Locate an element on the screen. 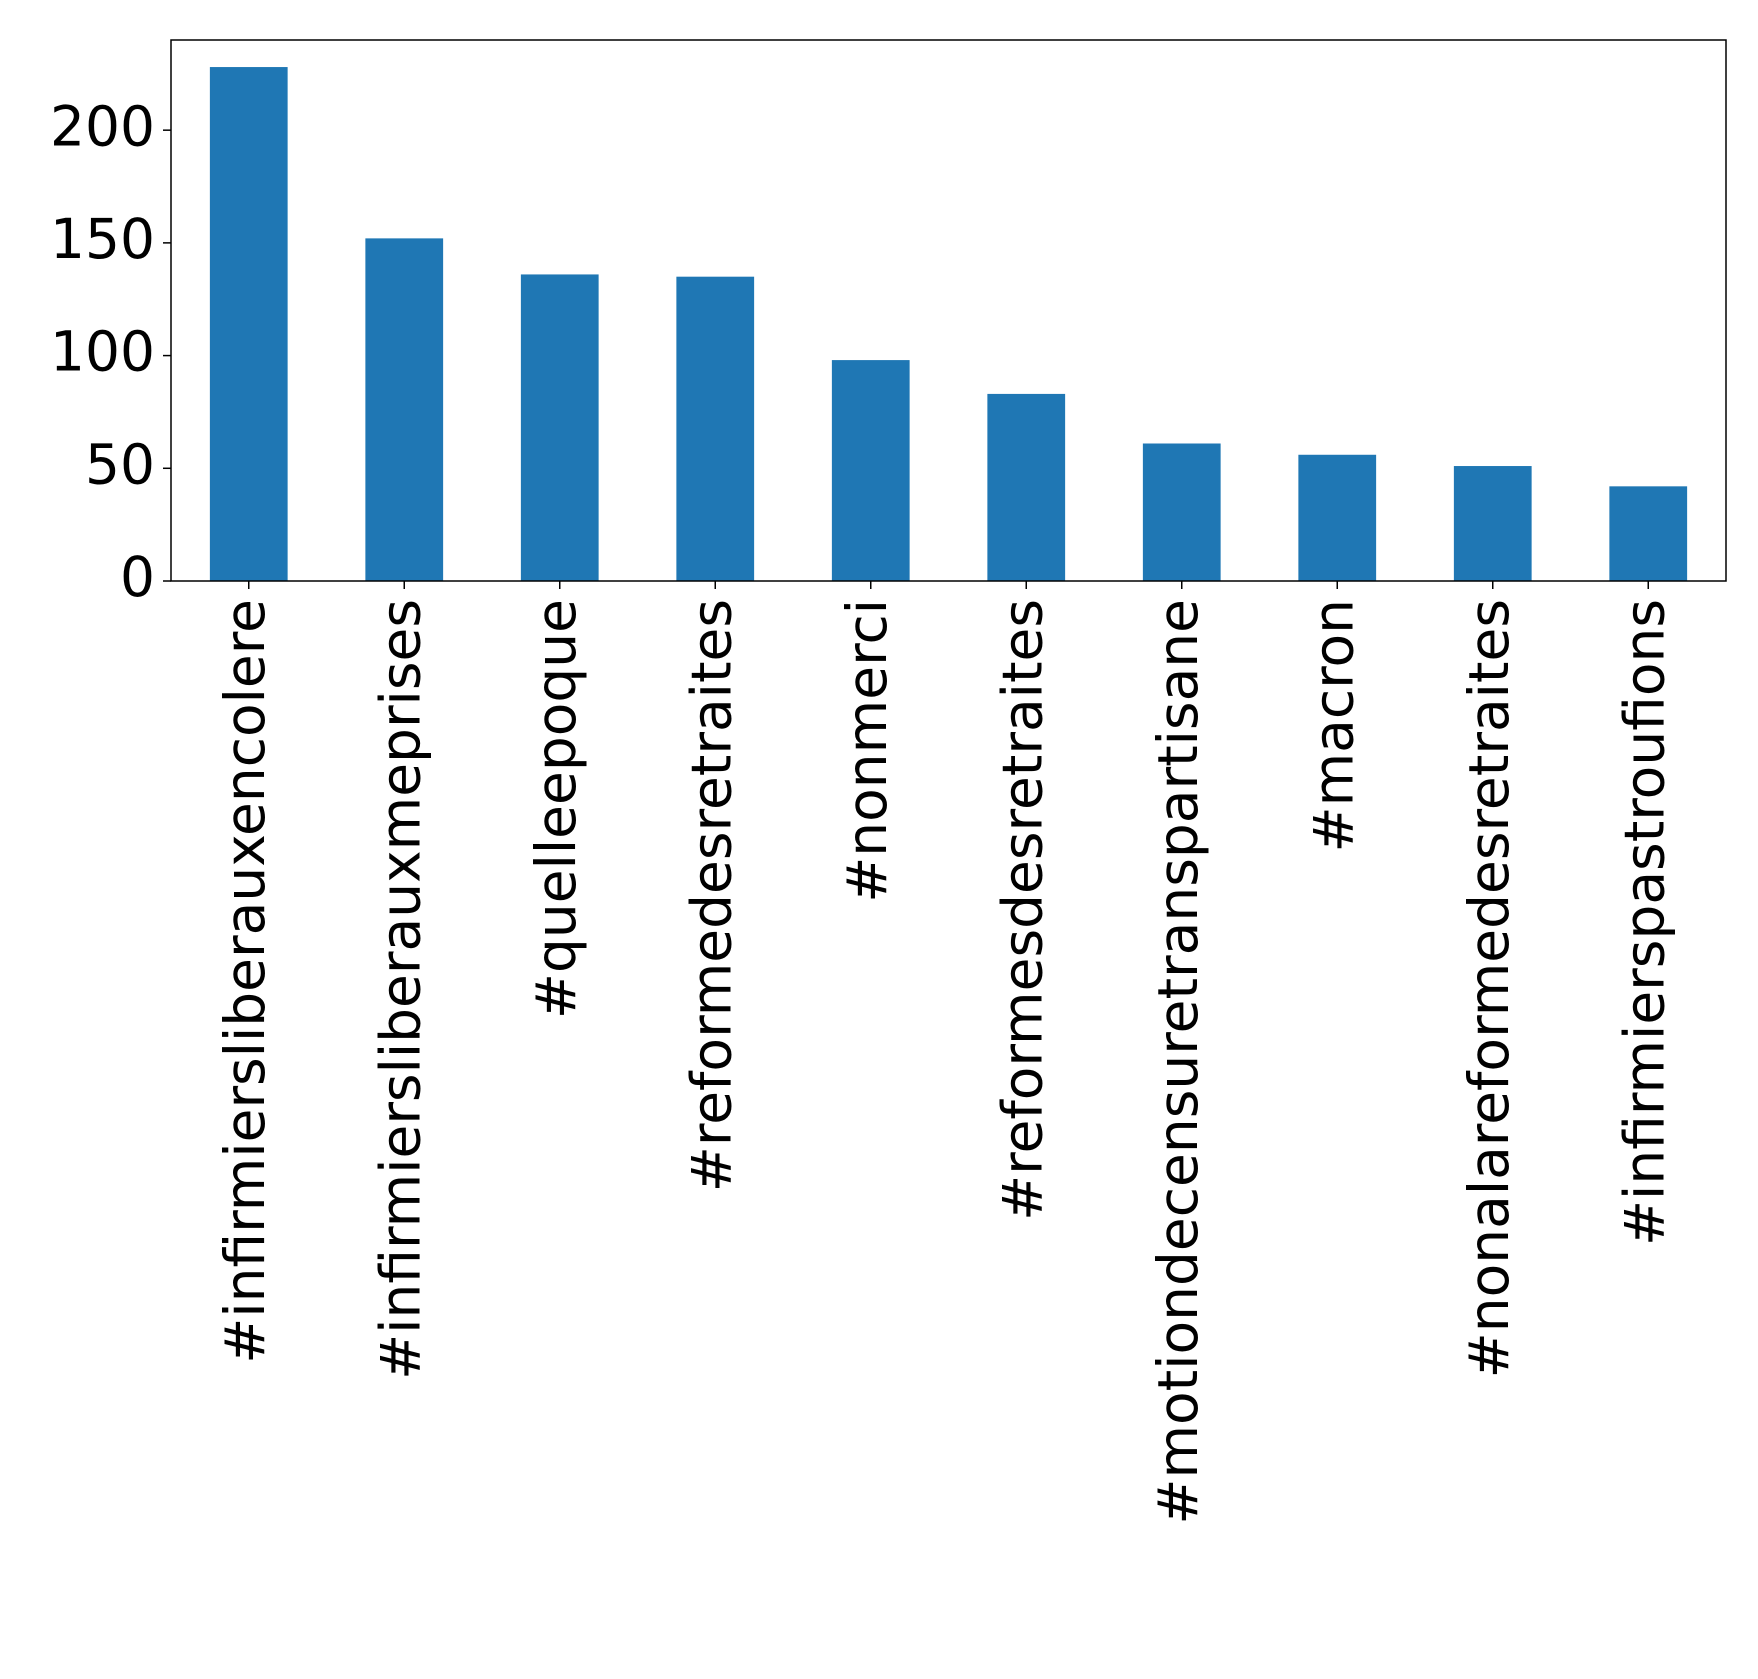 This screenshot has width=1758, height=1679. x-tick-label: #macron is located at coordinates (1333, 726).